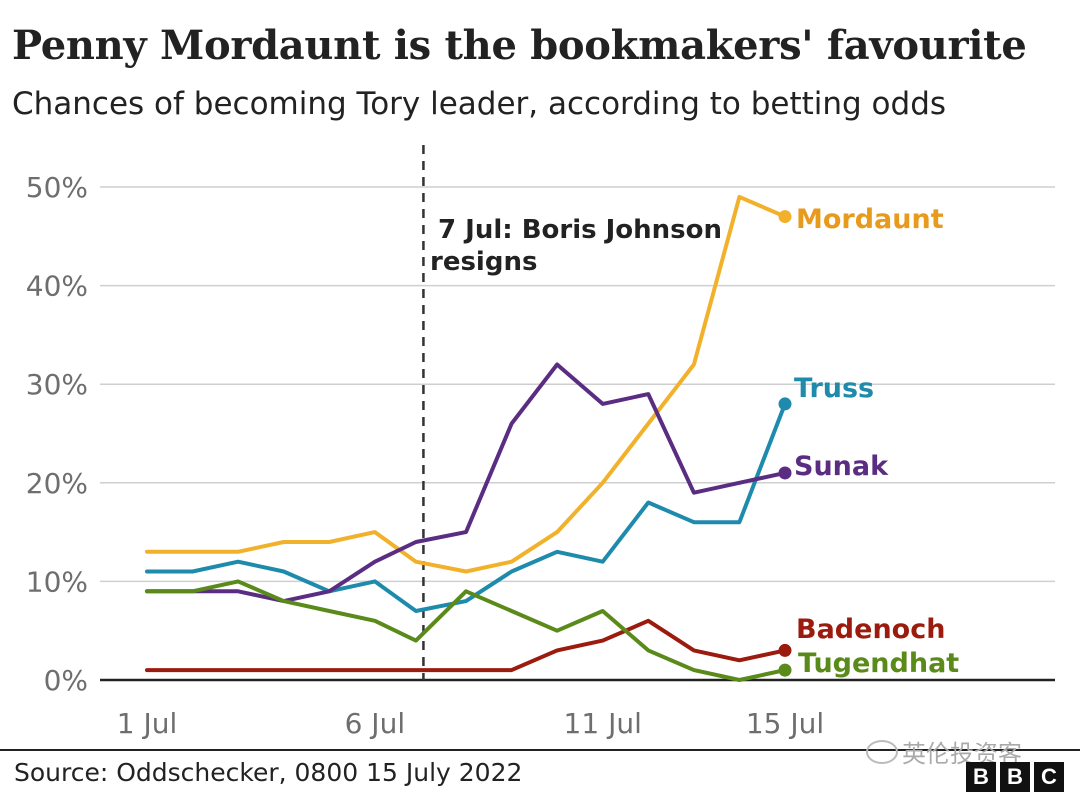 The height and width of the screenshot is (793, 1080). Describe the element at coordinates (580, 230) in the screenshot. I see `annotation-text: 7 Jul: Boris Johnson` at that location.